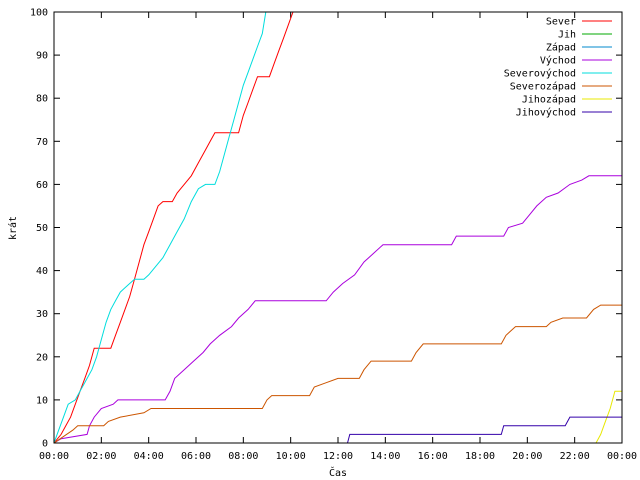 The image size is (640, 480). What do you see at coordinates (543, 87) in the screenshot?
I see `legend-label: Severozápad` at bounding box center [543, 87].